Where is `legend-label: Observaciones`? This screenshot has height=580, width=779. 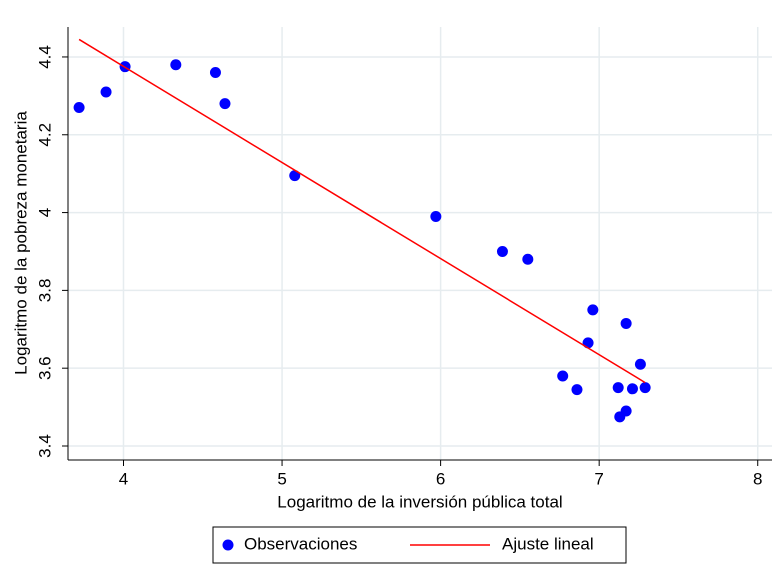
legend-label: Observaciones is located at coordinates (300, 543).